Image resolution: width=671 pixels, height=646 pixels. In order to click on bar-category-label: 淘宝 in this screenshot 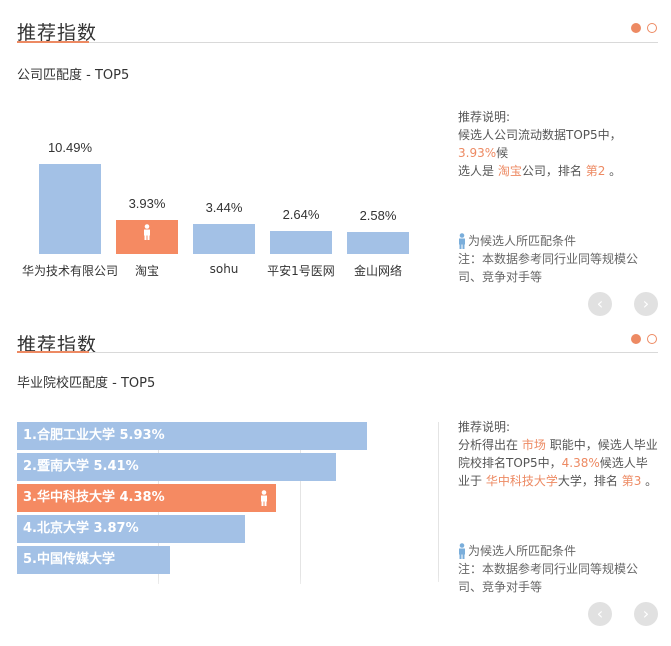, I will do `click(146, 271)`.